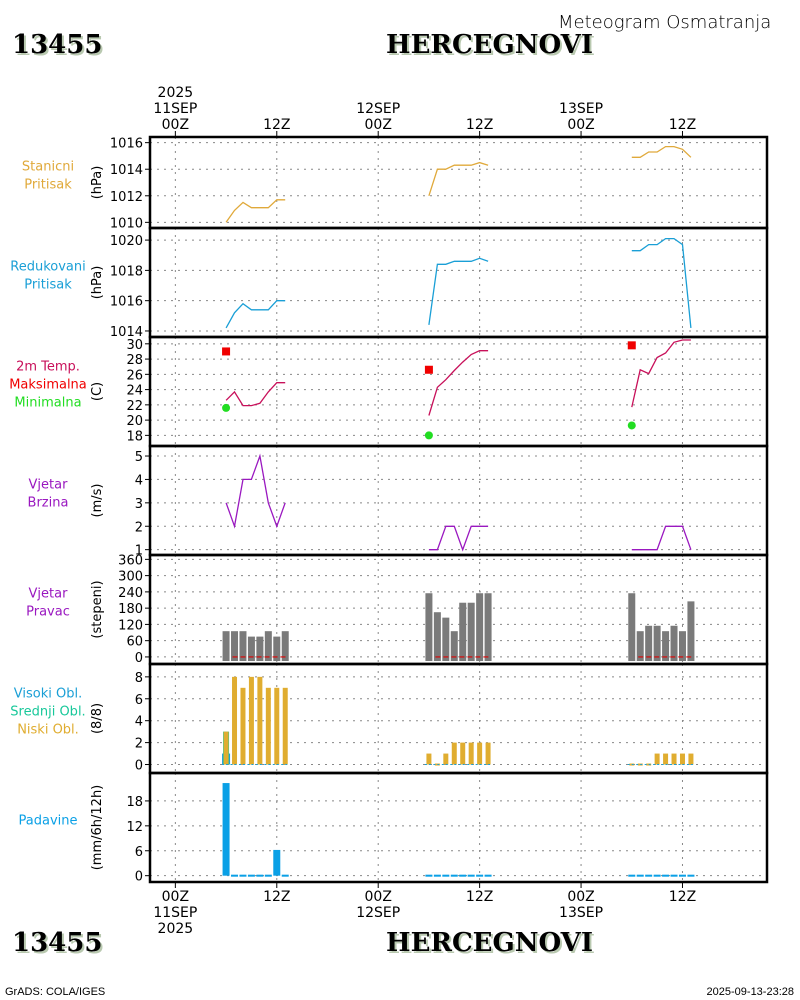 The image size is (800, 1000). What do you see at coordinates (47, 267) in the screenshot?
I see `panel-title-line: Redukovani` at bounding box center [47, 267].